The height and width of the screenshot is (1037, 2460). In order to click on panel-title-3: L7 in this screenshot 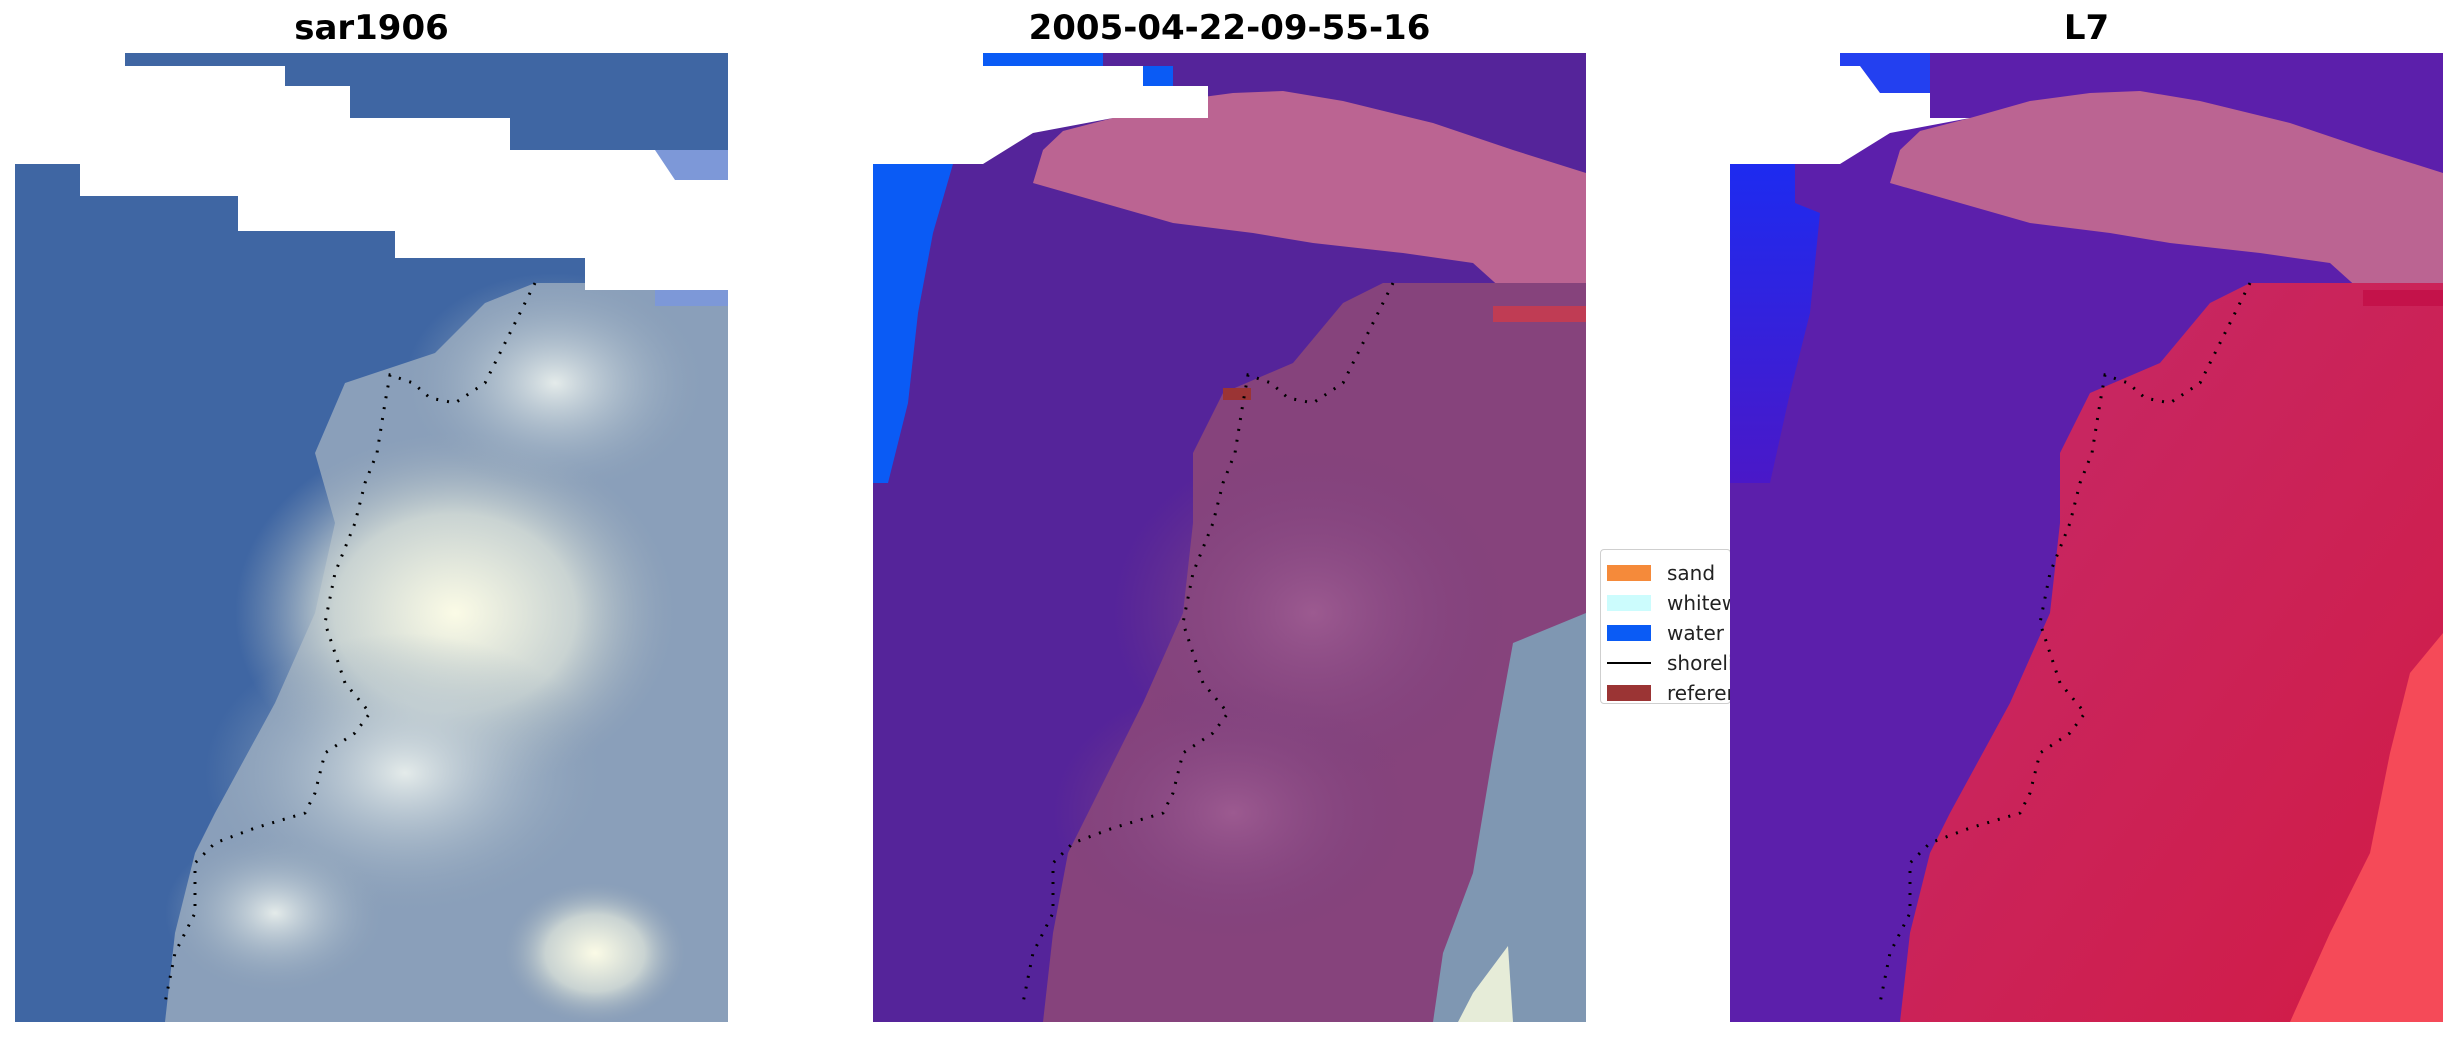, I will do `click(2086, 28)`.